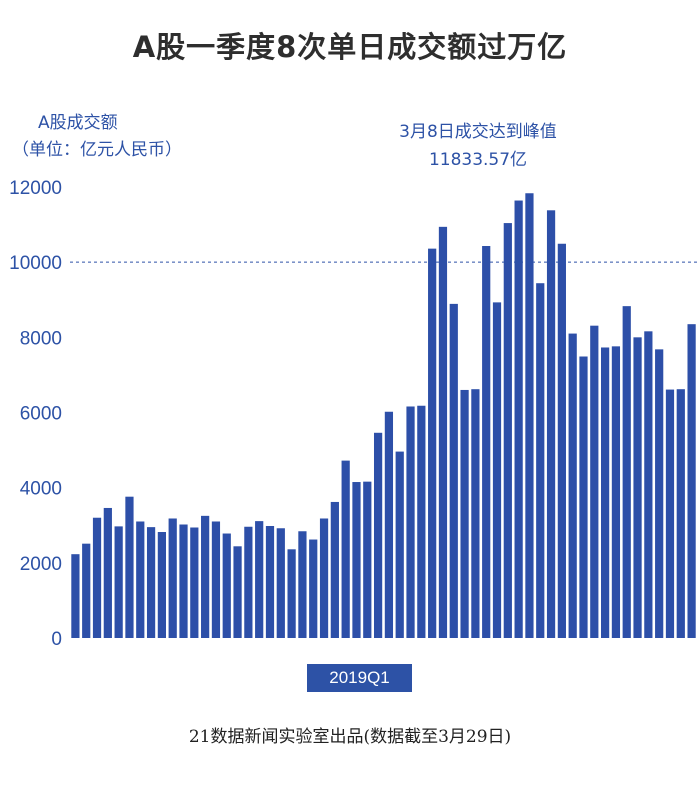 The image size is (700, 786). Describe the element at coordinates (478, 132) in the screenshot. I see `peak-annotation-line1: 3月8日成交达到峰值` at that location.